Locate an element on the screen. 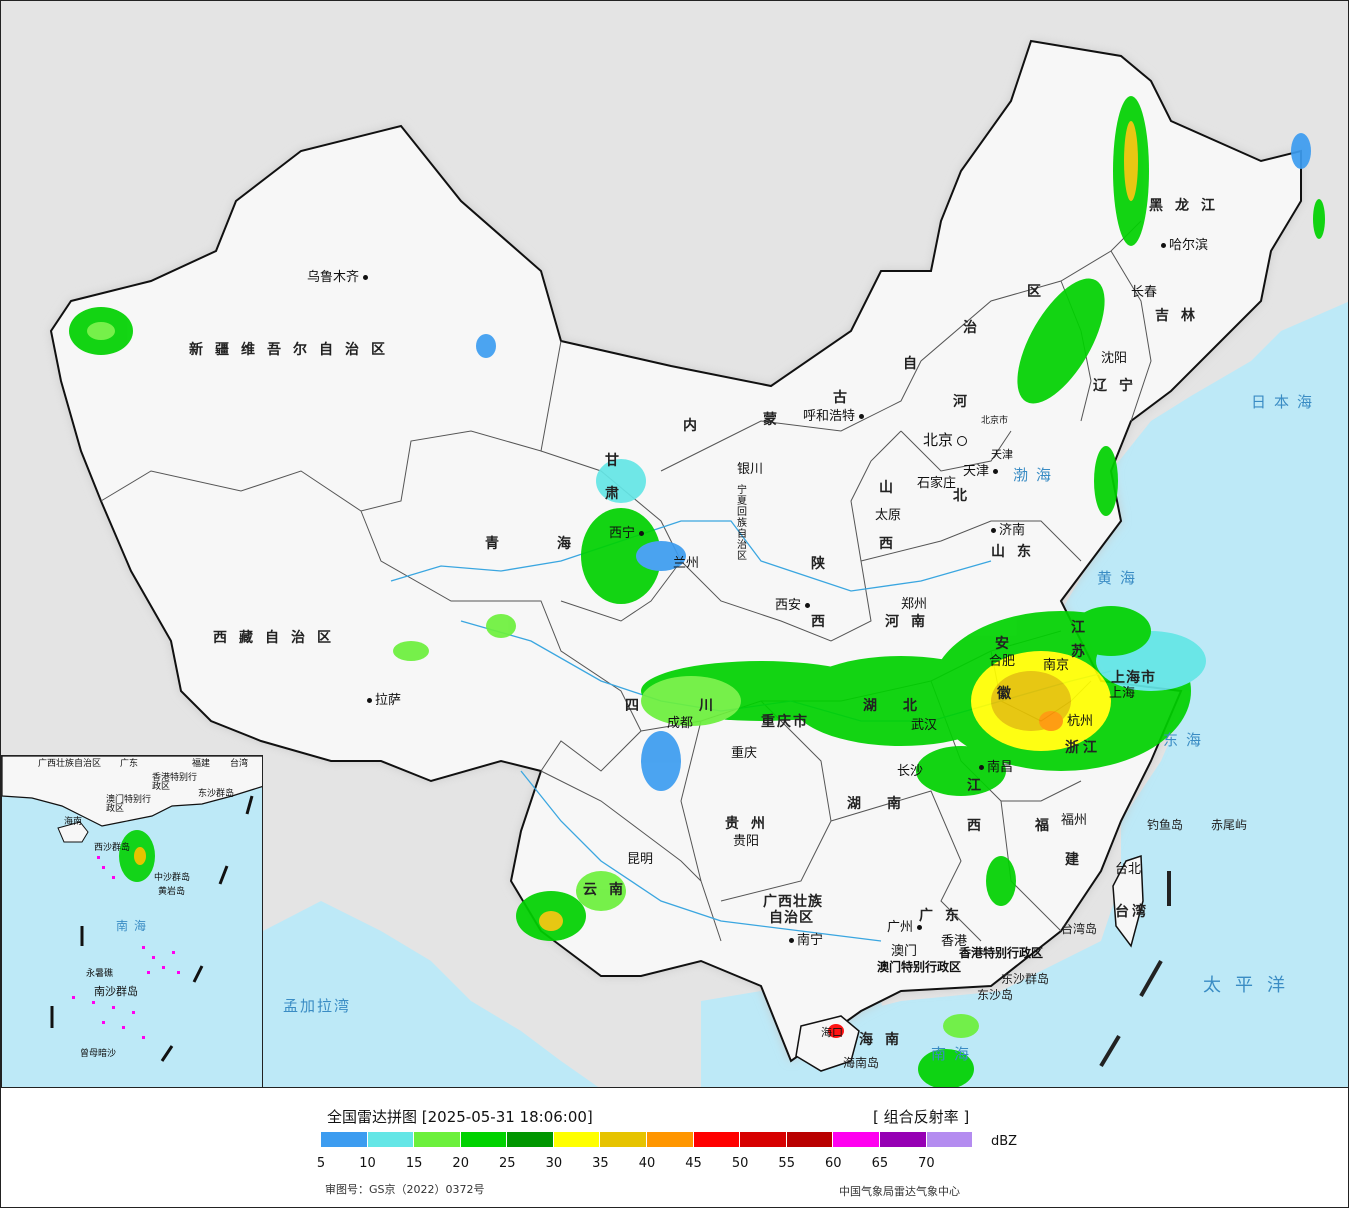 The height and width of the screenshot is (1208, 1349). label-beijing-small: 北京市 is located at coordinates (995, 421).